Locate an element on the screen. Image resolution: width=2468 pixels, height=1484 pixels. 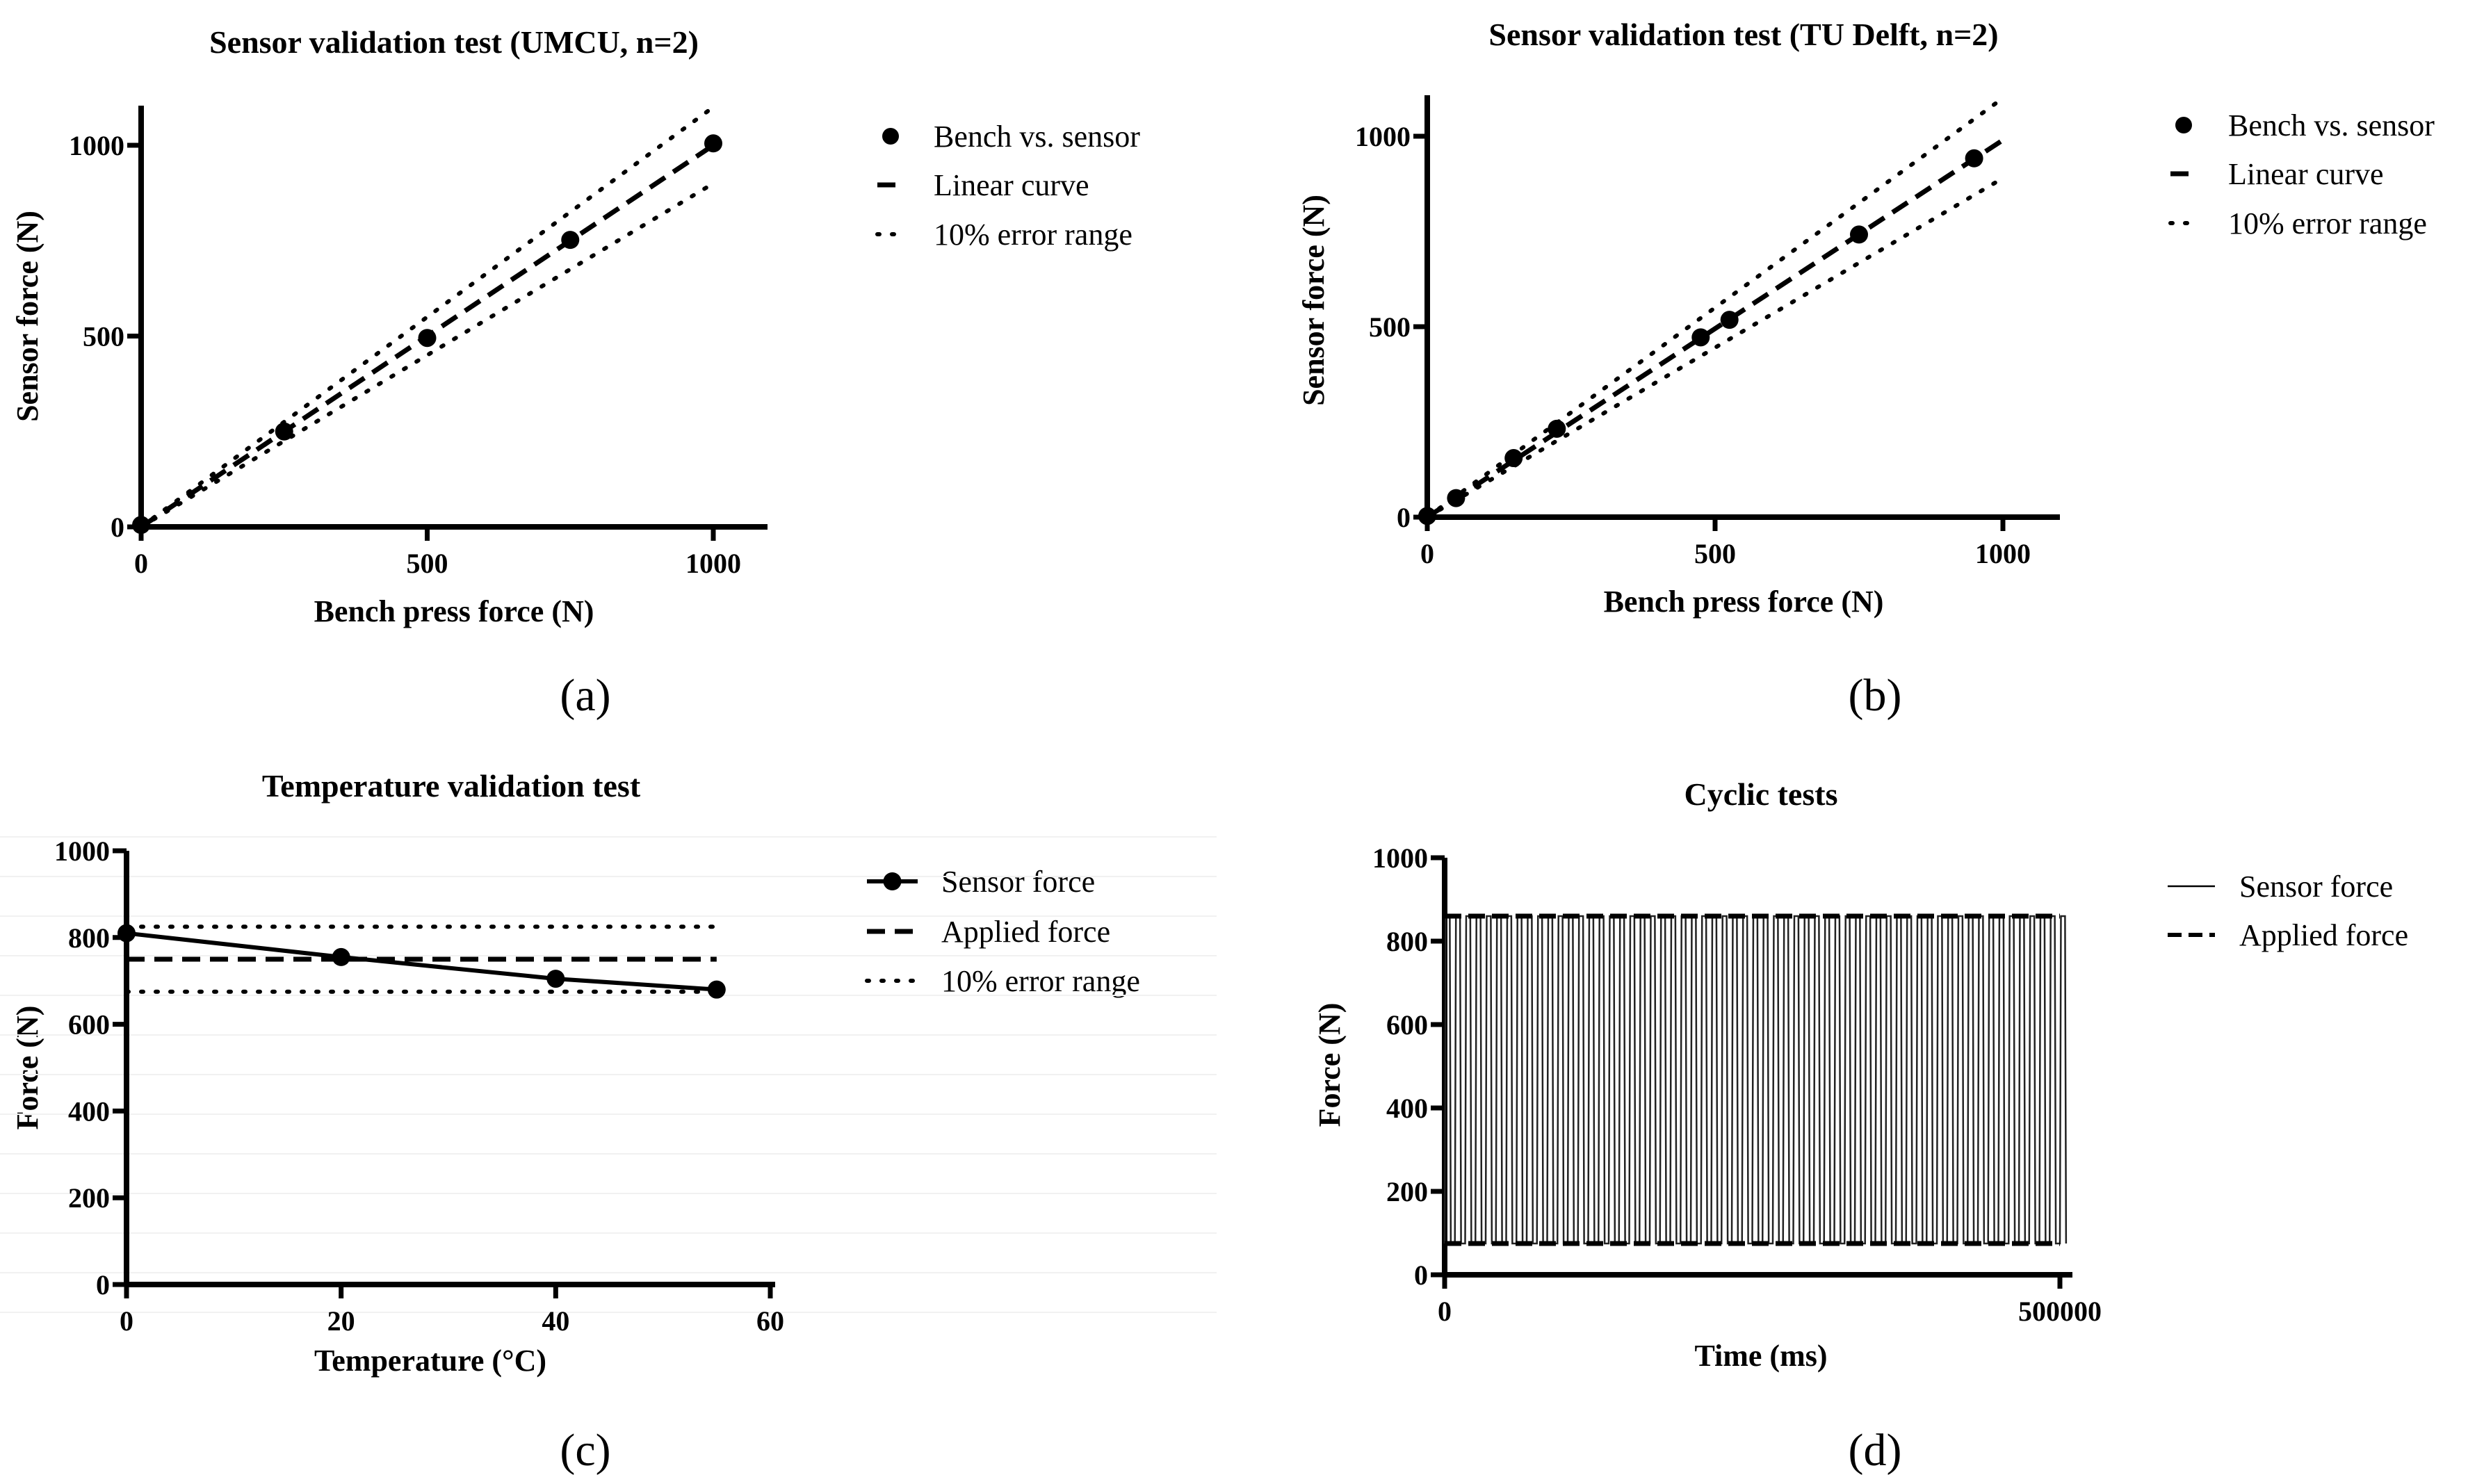
chart-title: Cyclic tests is located at coordinates (1761, 794).